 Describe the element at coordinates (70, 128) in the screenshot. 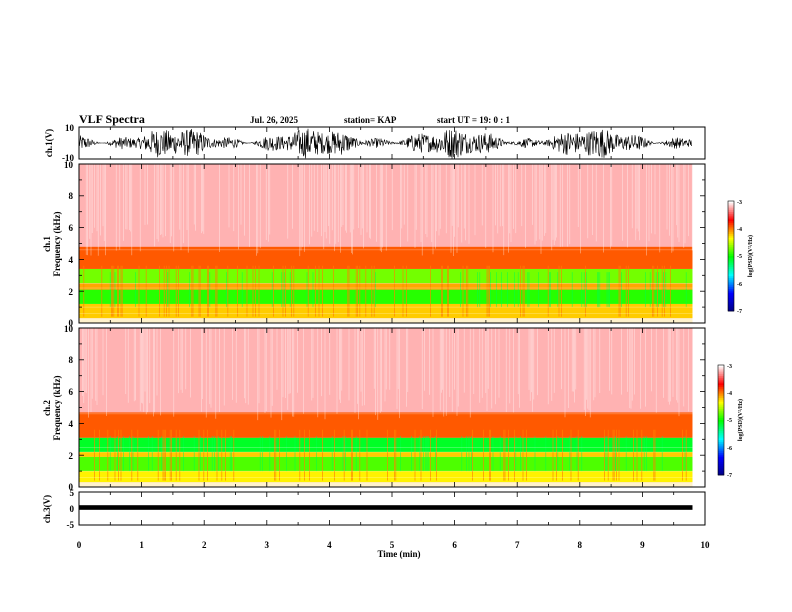

I see `ch1-ytick-top: 10` at that location.